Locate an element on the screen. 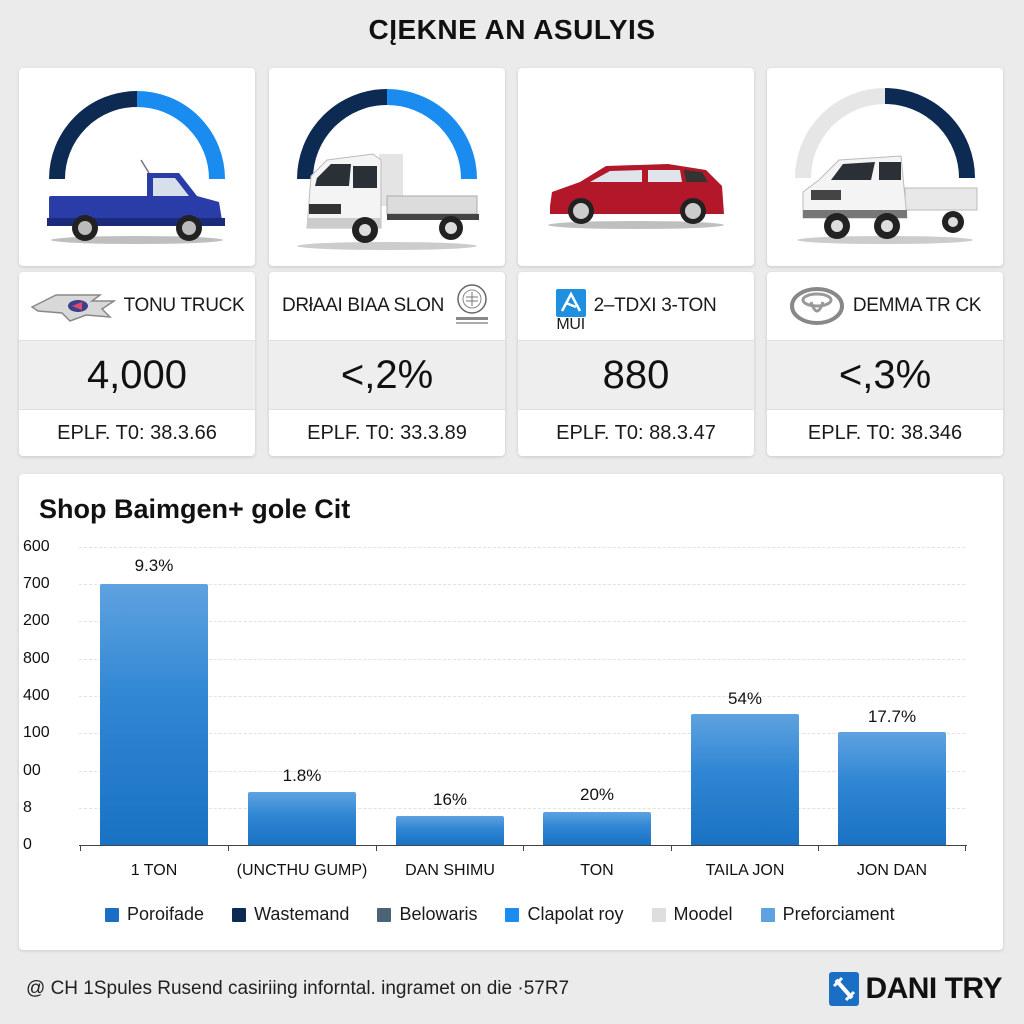 The height and width of the screenshot is (1024, 1024). bar-ton is located at coordinates (597, 828).